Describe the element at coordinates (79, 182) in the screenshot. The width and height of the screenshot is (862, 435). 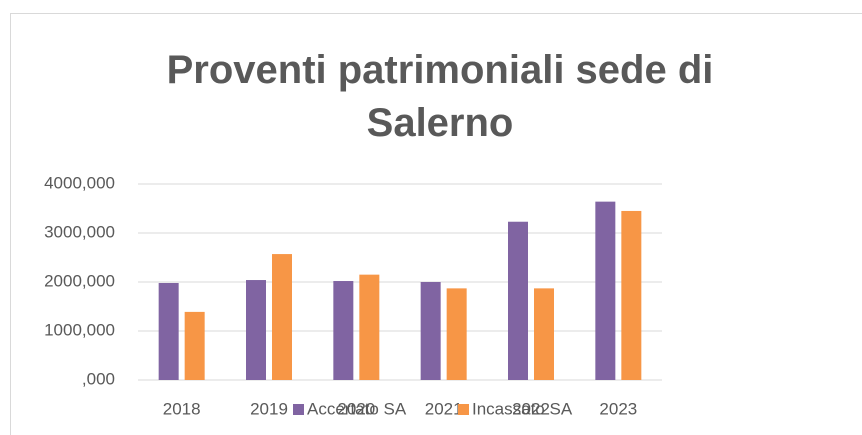
I see `y-tick-label: 4000,000` at that location.